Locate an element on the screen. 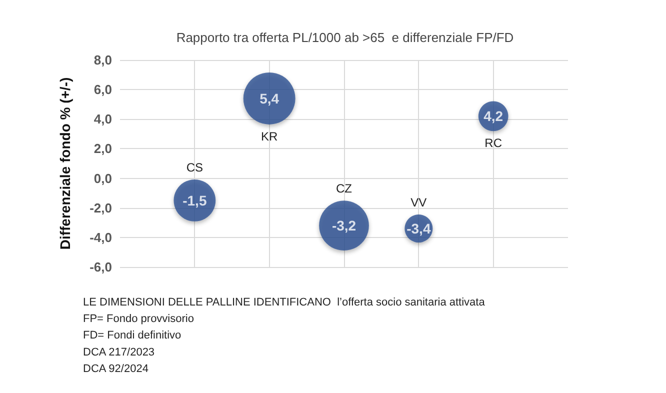  y-tick-label: -2,0 is located at coordinates (101, 208).